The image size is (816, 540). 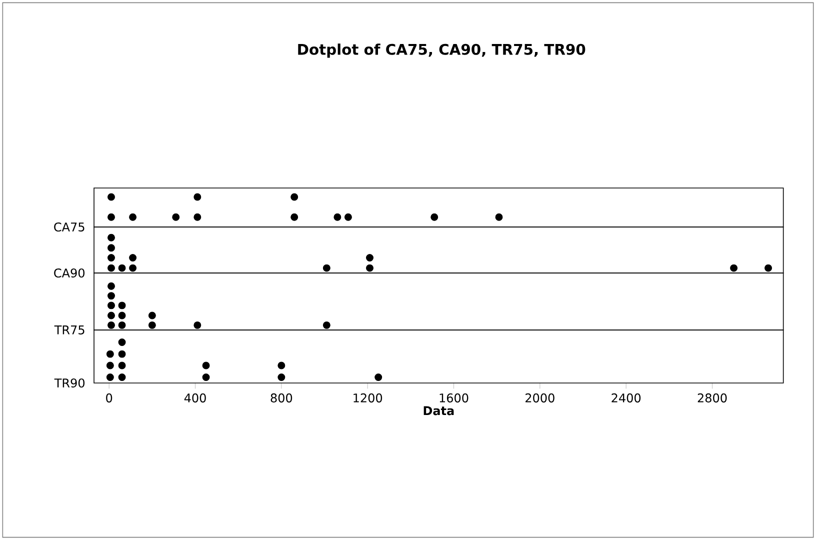 What do you see at coordinates (442, 51) in the screenshot?
I see `chart-title: Dotplot of CA75, CA90, TR75, TR90` at bounding box center [442, 51].